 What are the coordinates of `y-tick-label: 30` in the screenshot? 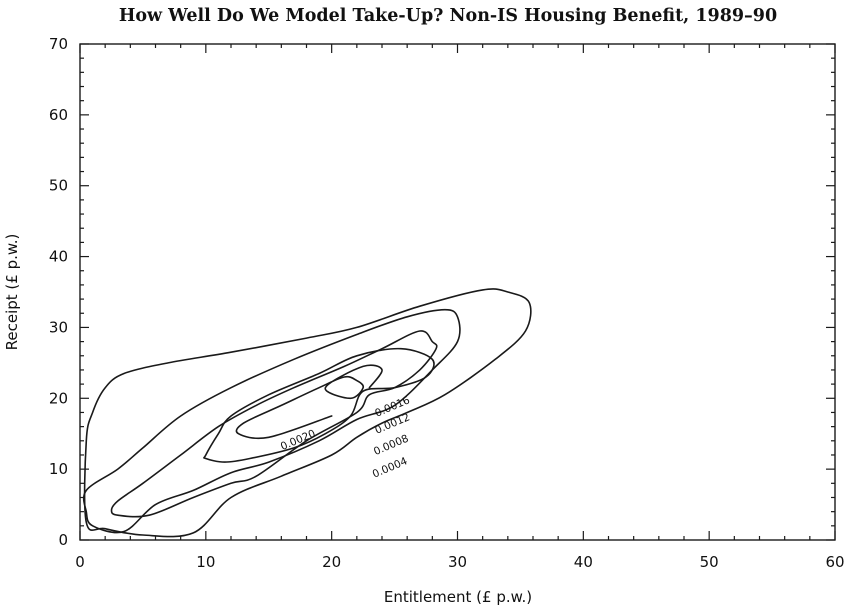 It's located at (58, 327).